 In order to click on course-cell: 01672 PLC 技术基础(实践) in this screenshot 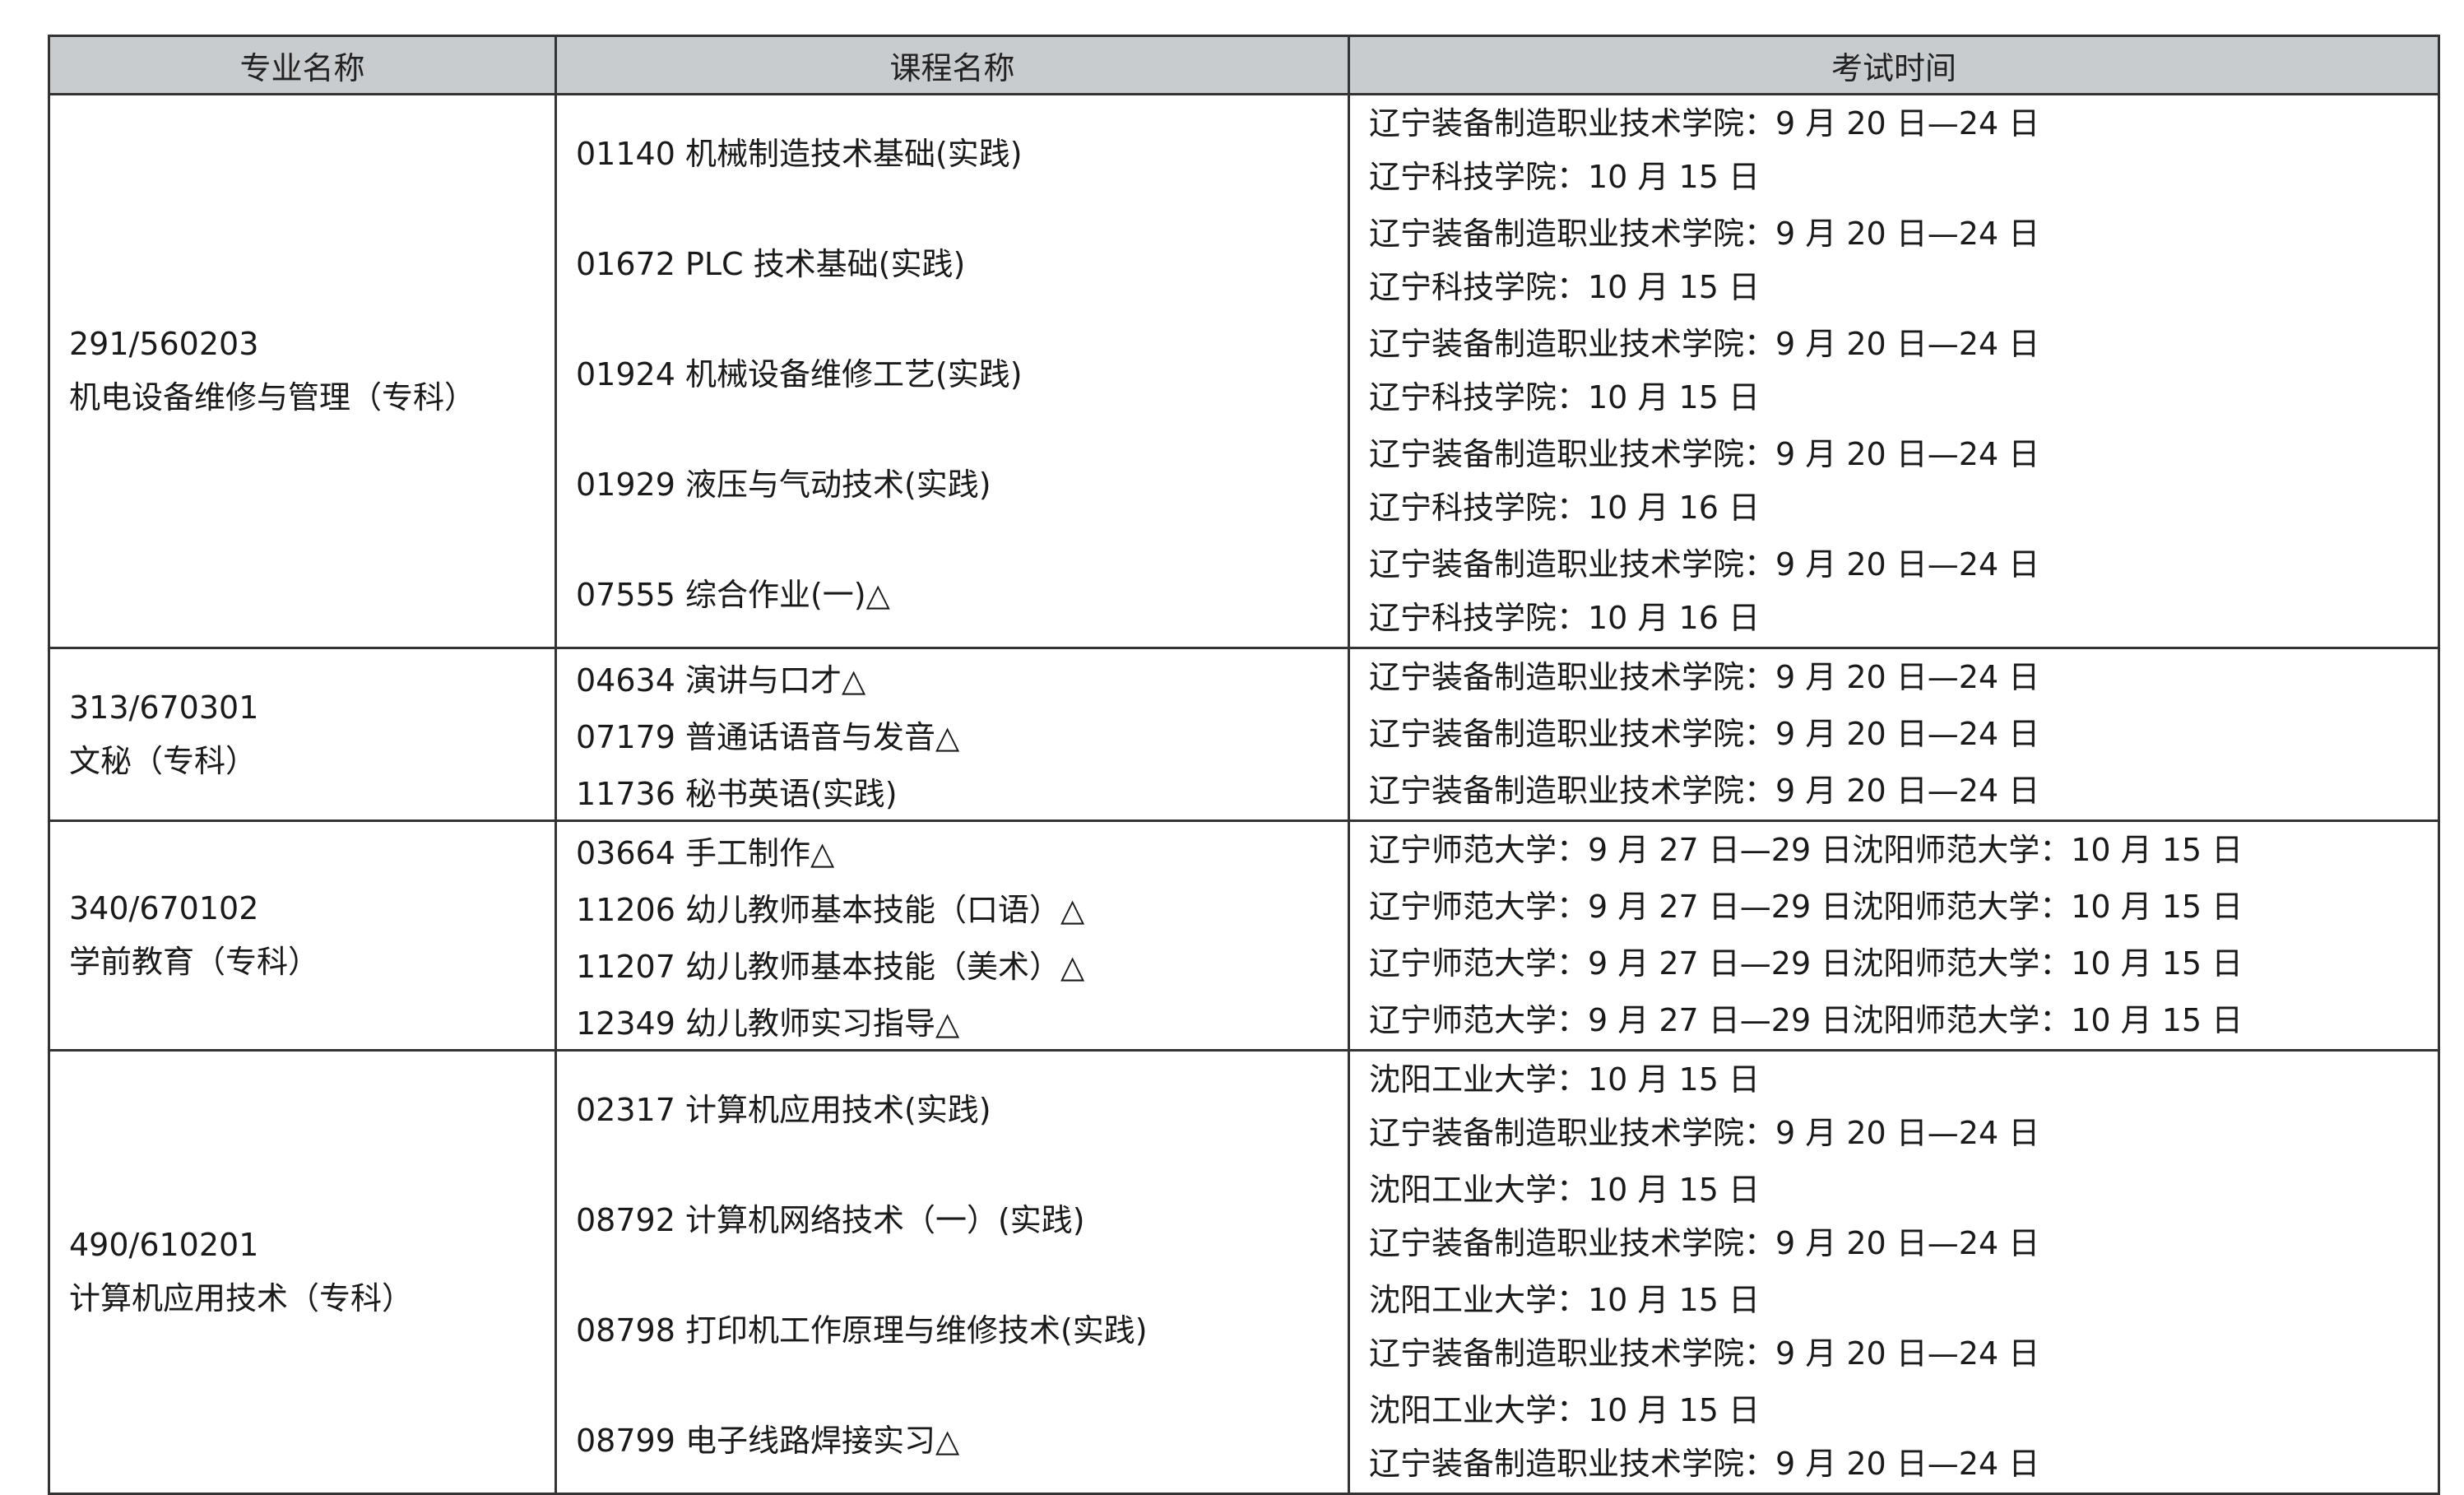, I will do `click(952, 261)`.